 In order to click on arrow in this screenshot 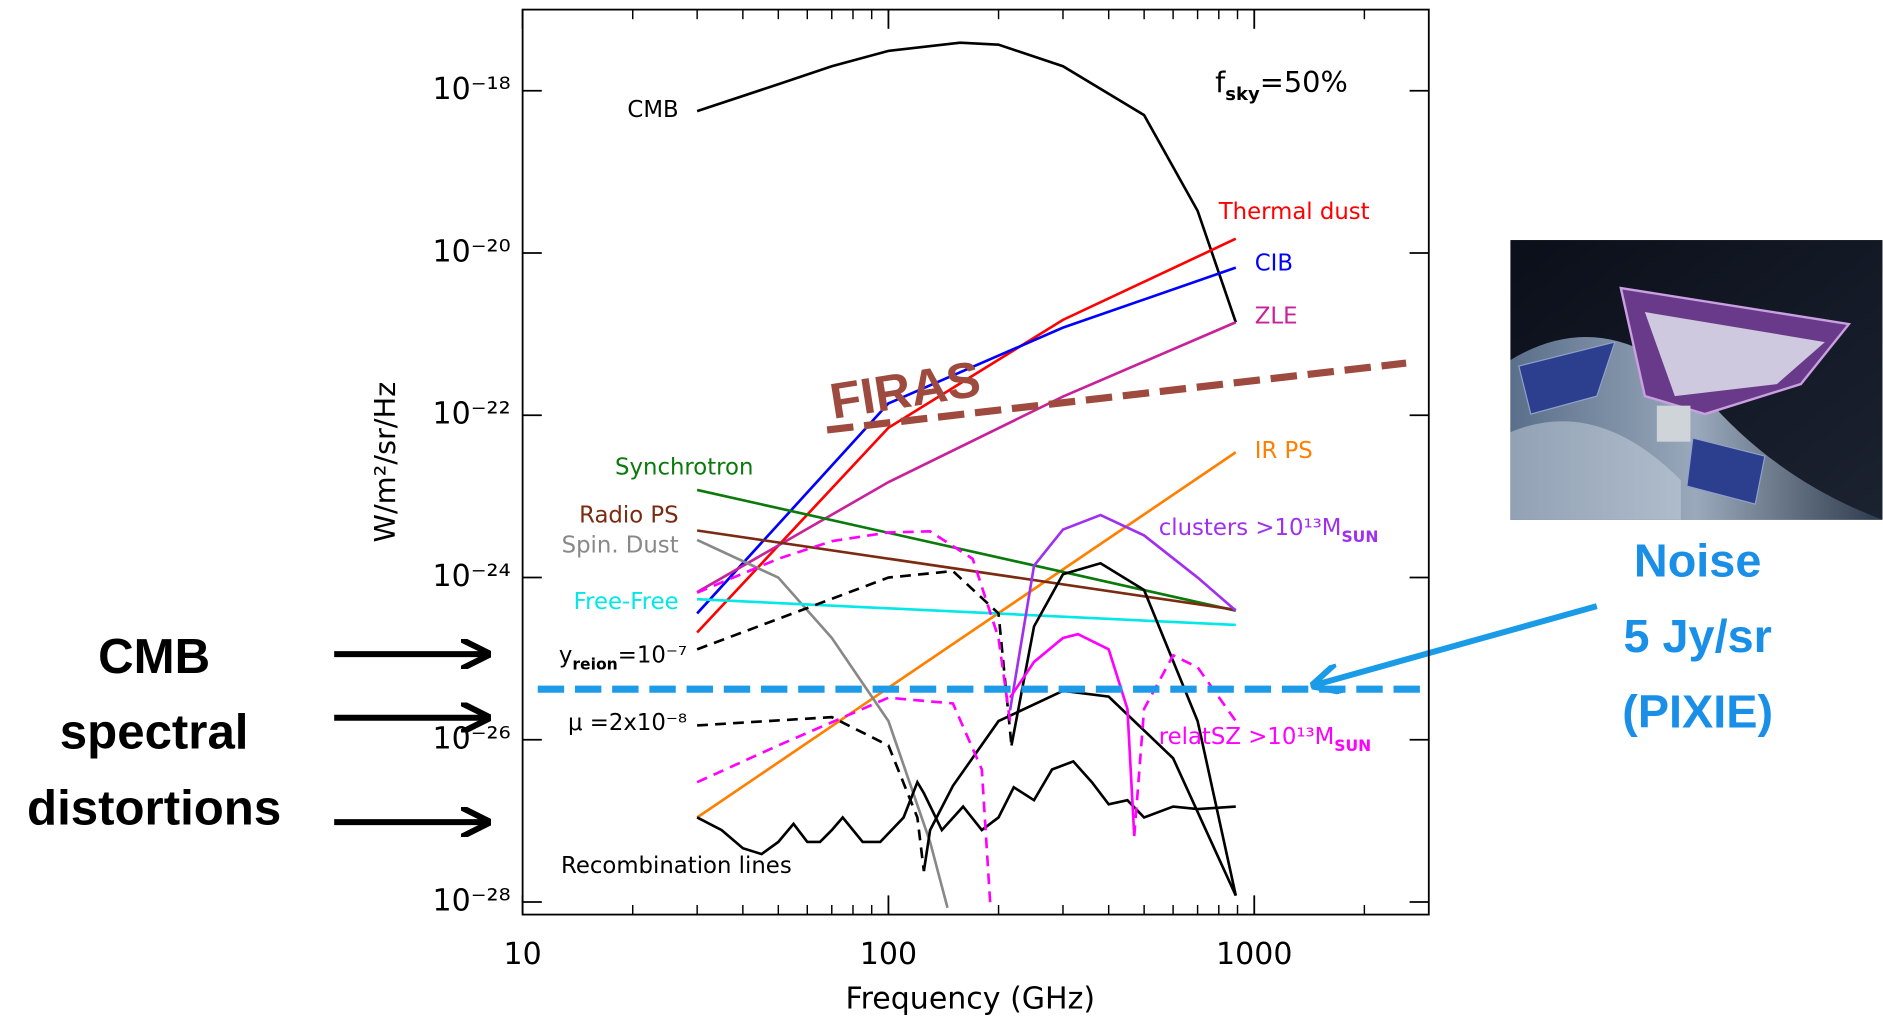, I will do `click(1456, 644)`.